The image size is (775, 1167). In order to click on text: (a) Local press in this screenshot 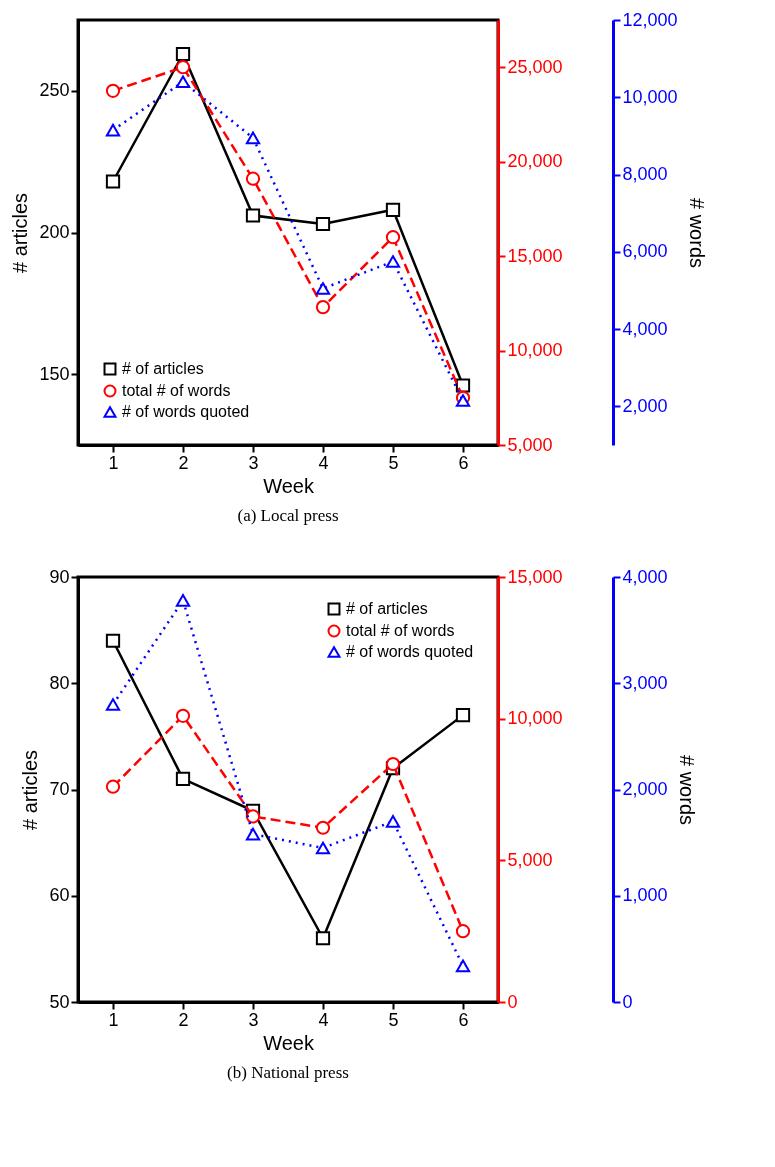, I will do `click(288, 515)`.